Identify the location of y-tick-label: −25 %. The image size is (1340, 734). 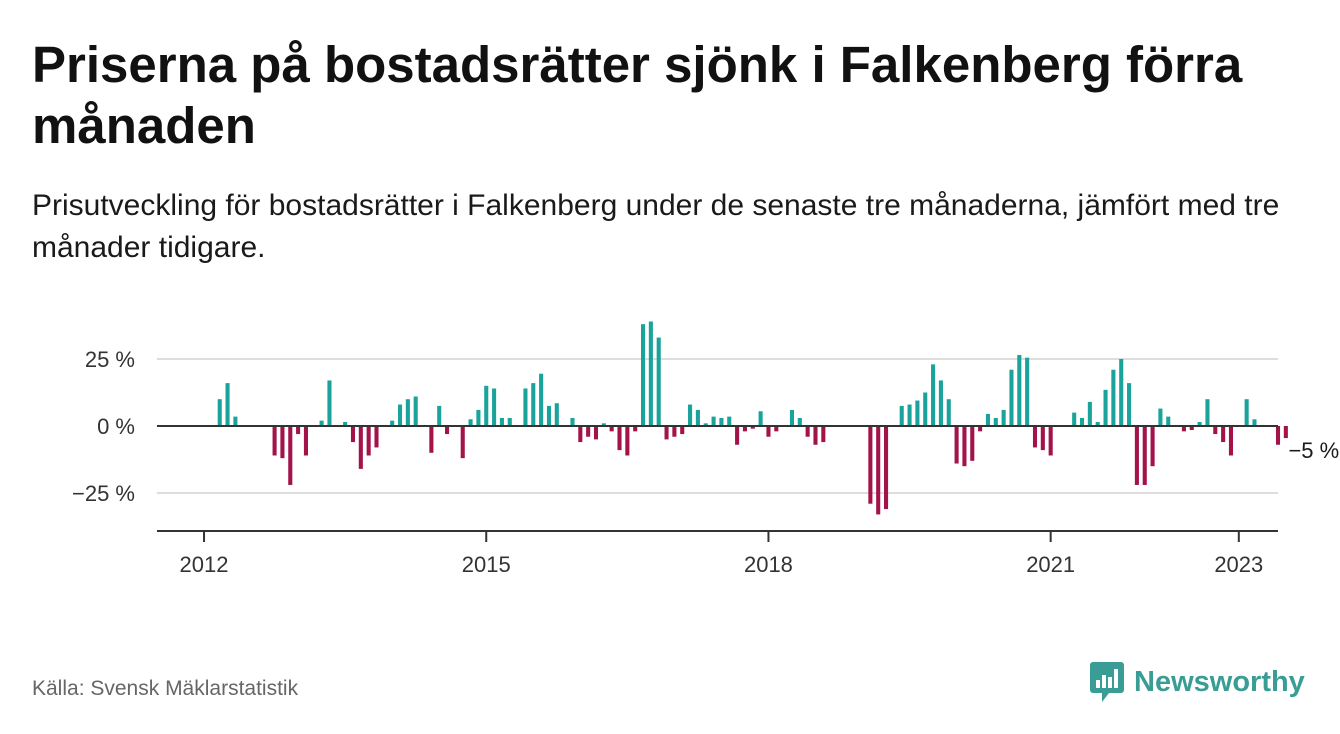
(103, 493).